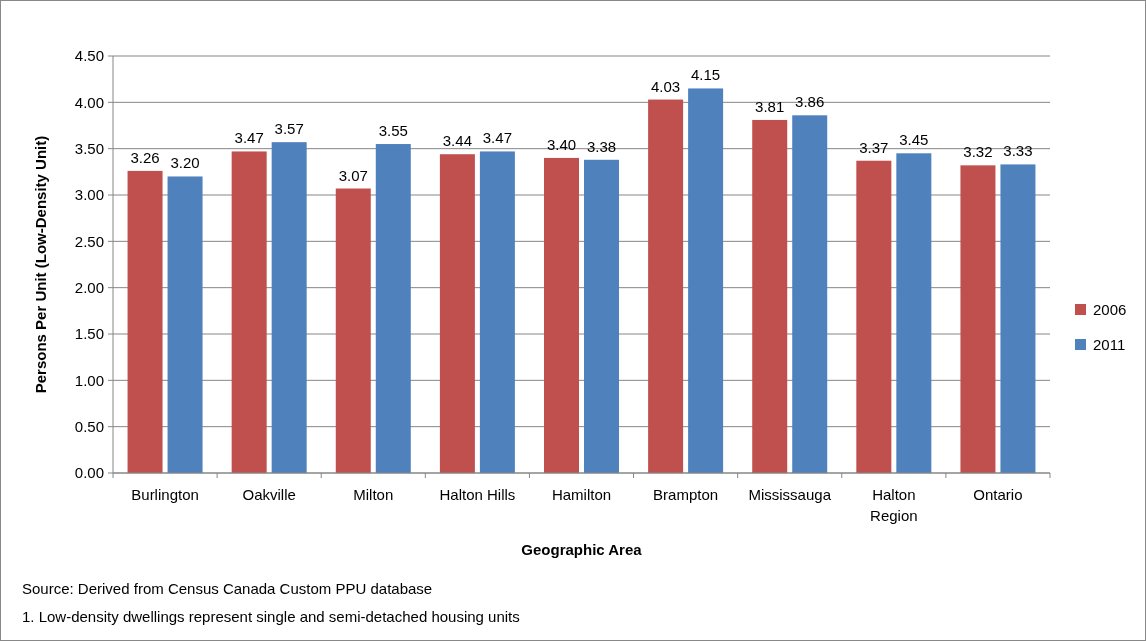  What do you see at coordinates (89, 426) in the screenshot?
I see `y-tick-label: 0.50` at bounding box center [89, 426].